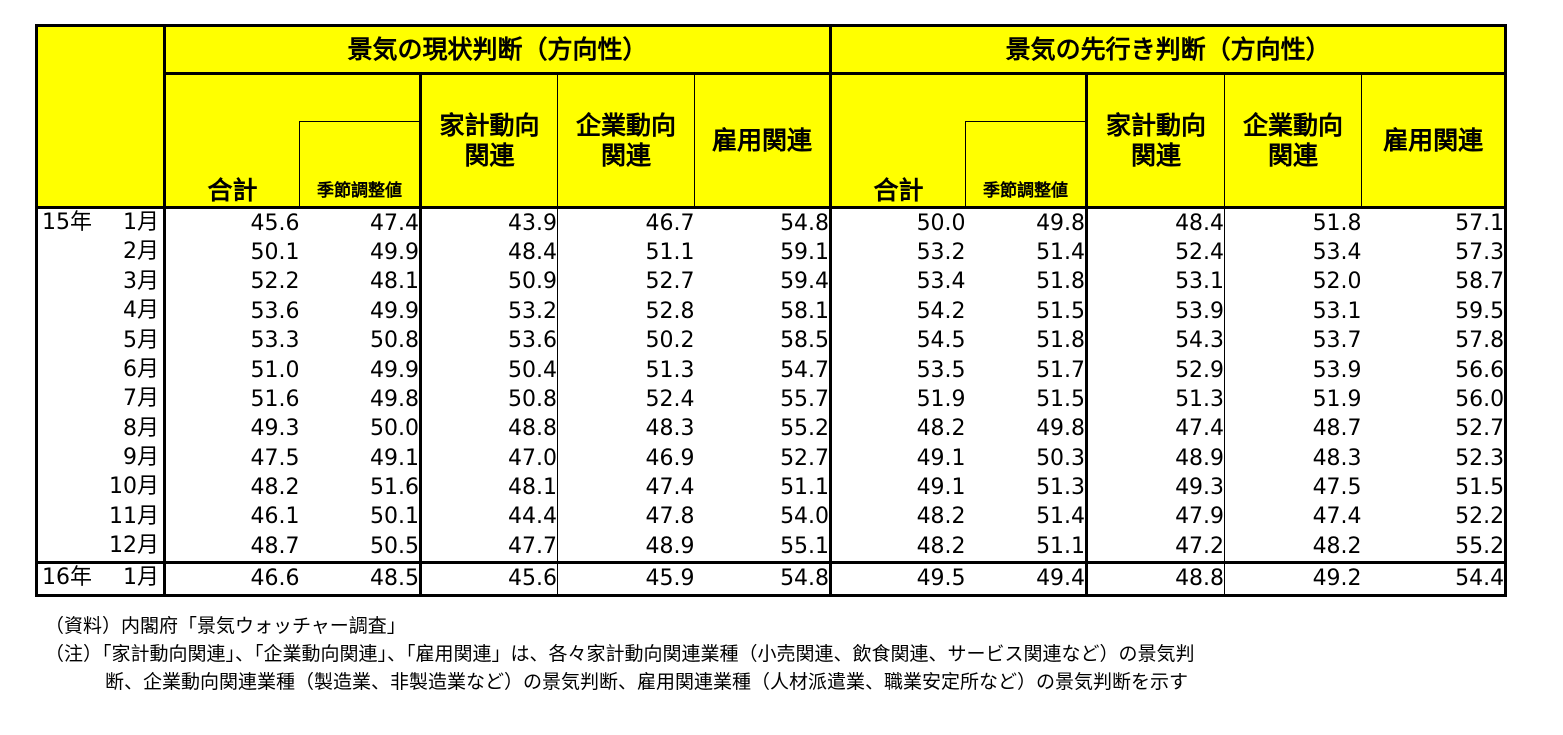  Describe the element at coordinates (941, 223) in the screenshot. I see `table-cell: 50.0` at that location.